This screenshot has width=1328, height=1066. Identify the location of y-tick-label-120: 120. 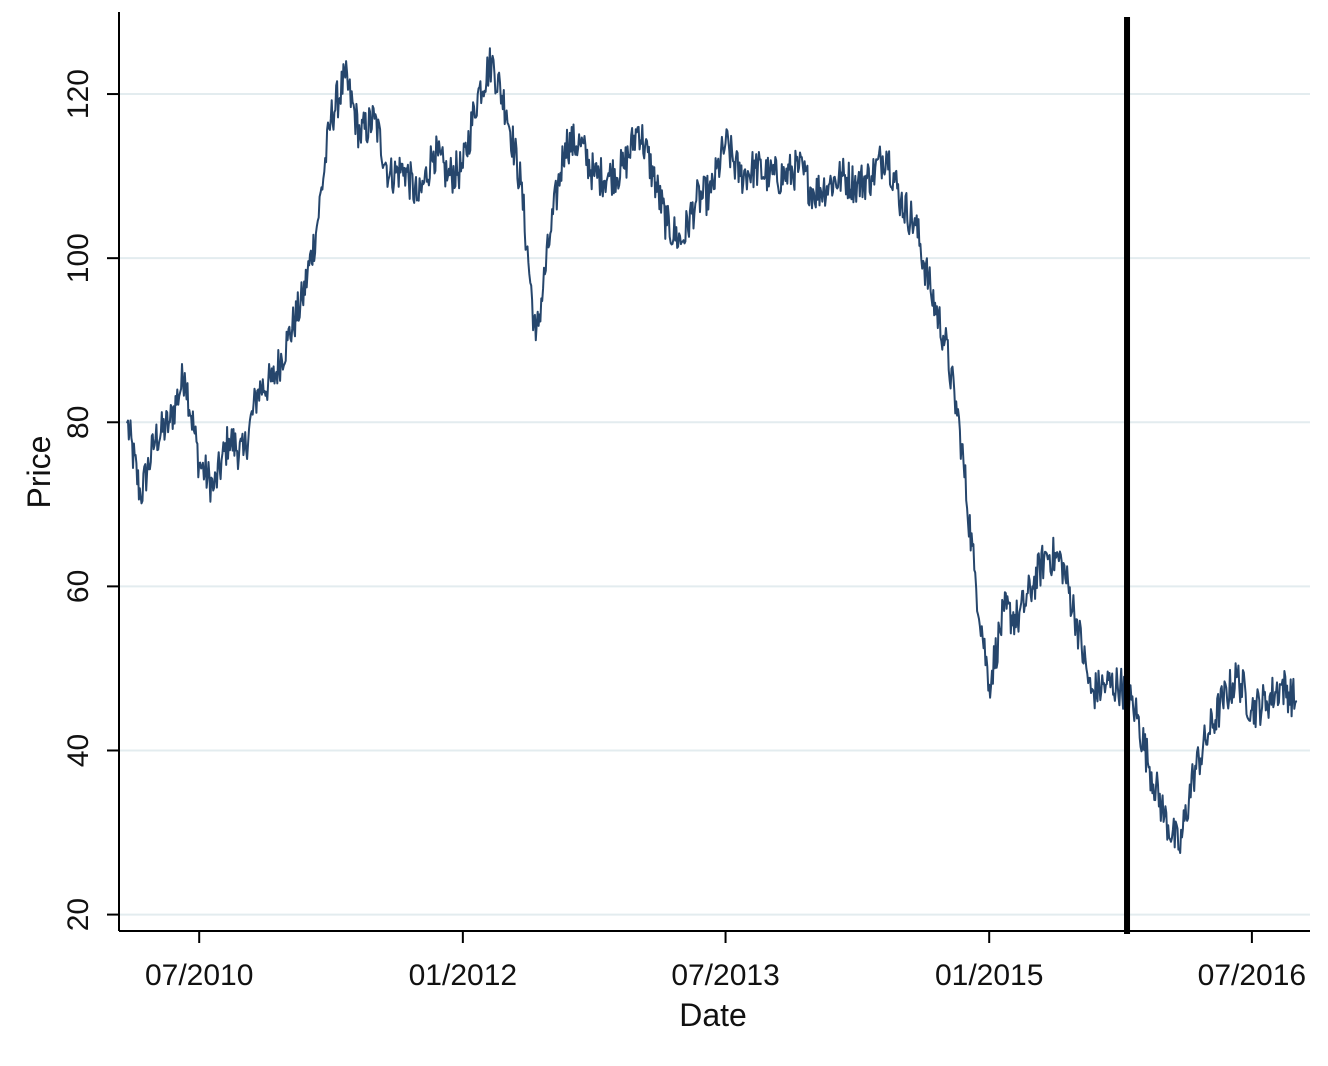
(78, 94).